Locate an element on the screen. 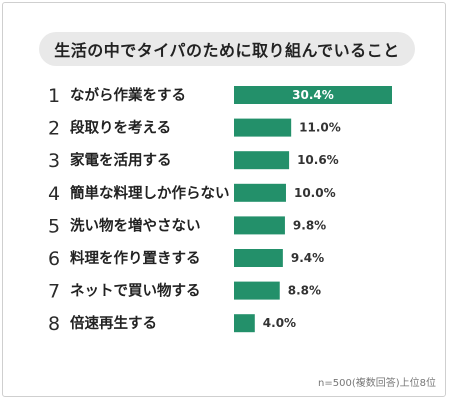  rank-number: 6 is located at coordinates (54, 259).